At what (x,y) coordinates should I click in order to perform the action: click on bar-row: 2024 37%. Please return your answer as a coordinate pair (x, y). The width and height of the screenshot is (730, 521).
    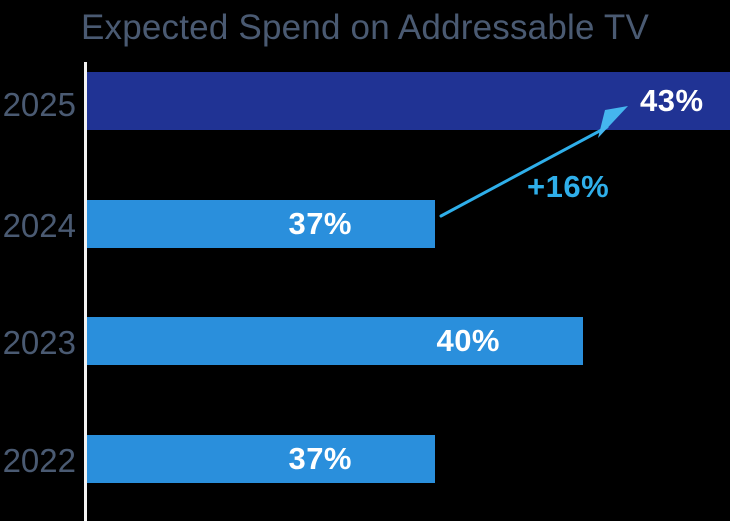
    Looking at the image, I should click on (365, 224).